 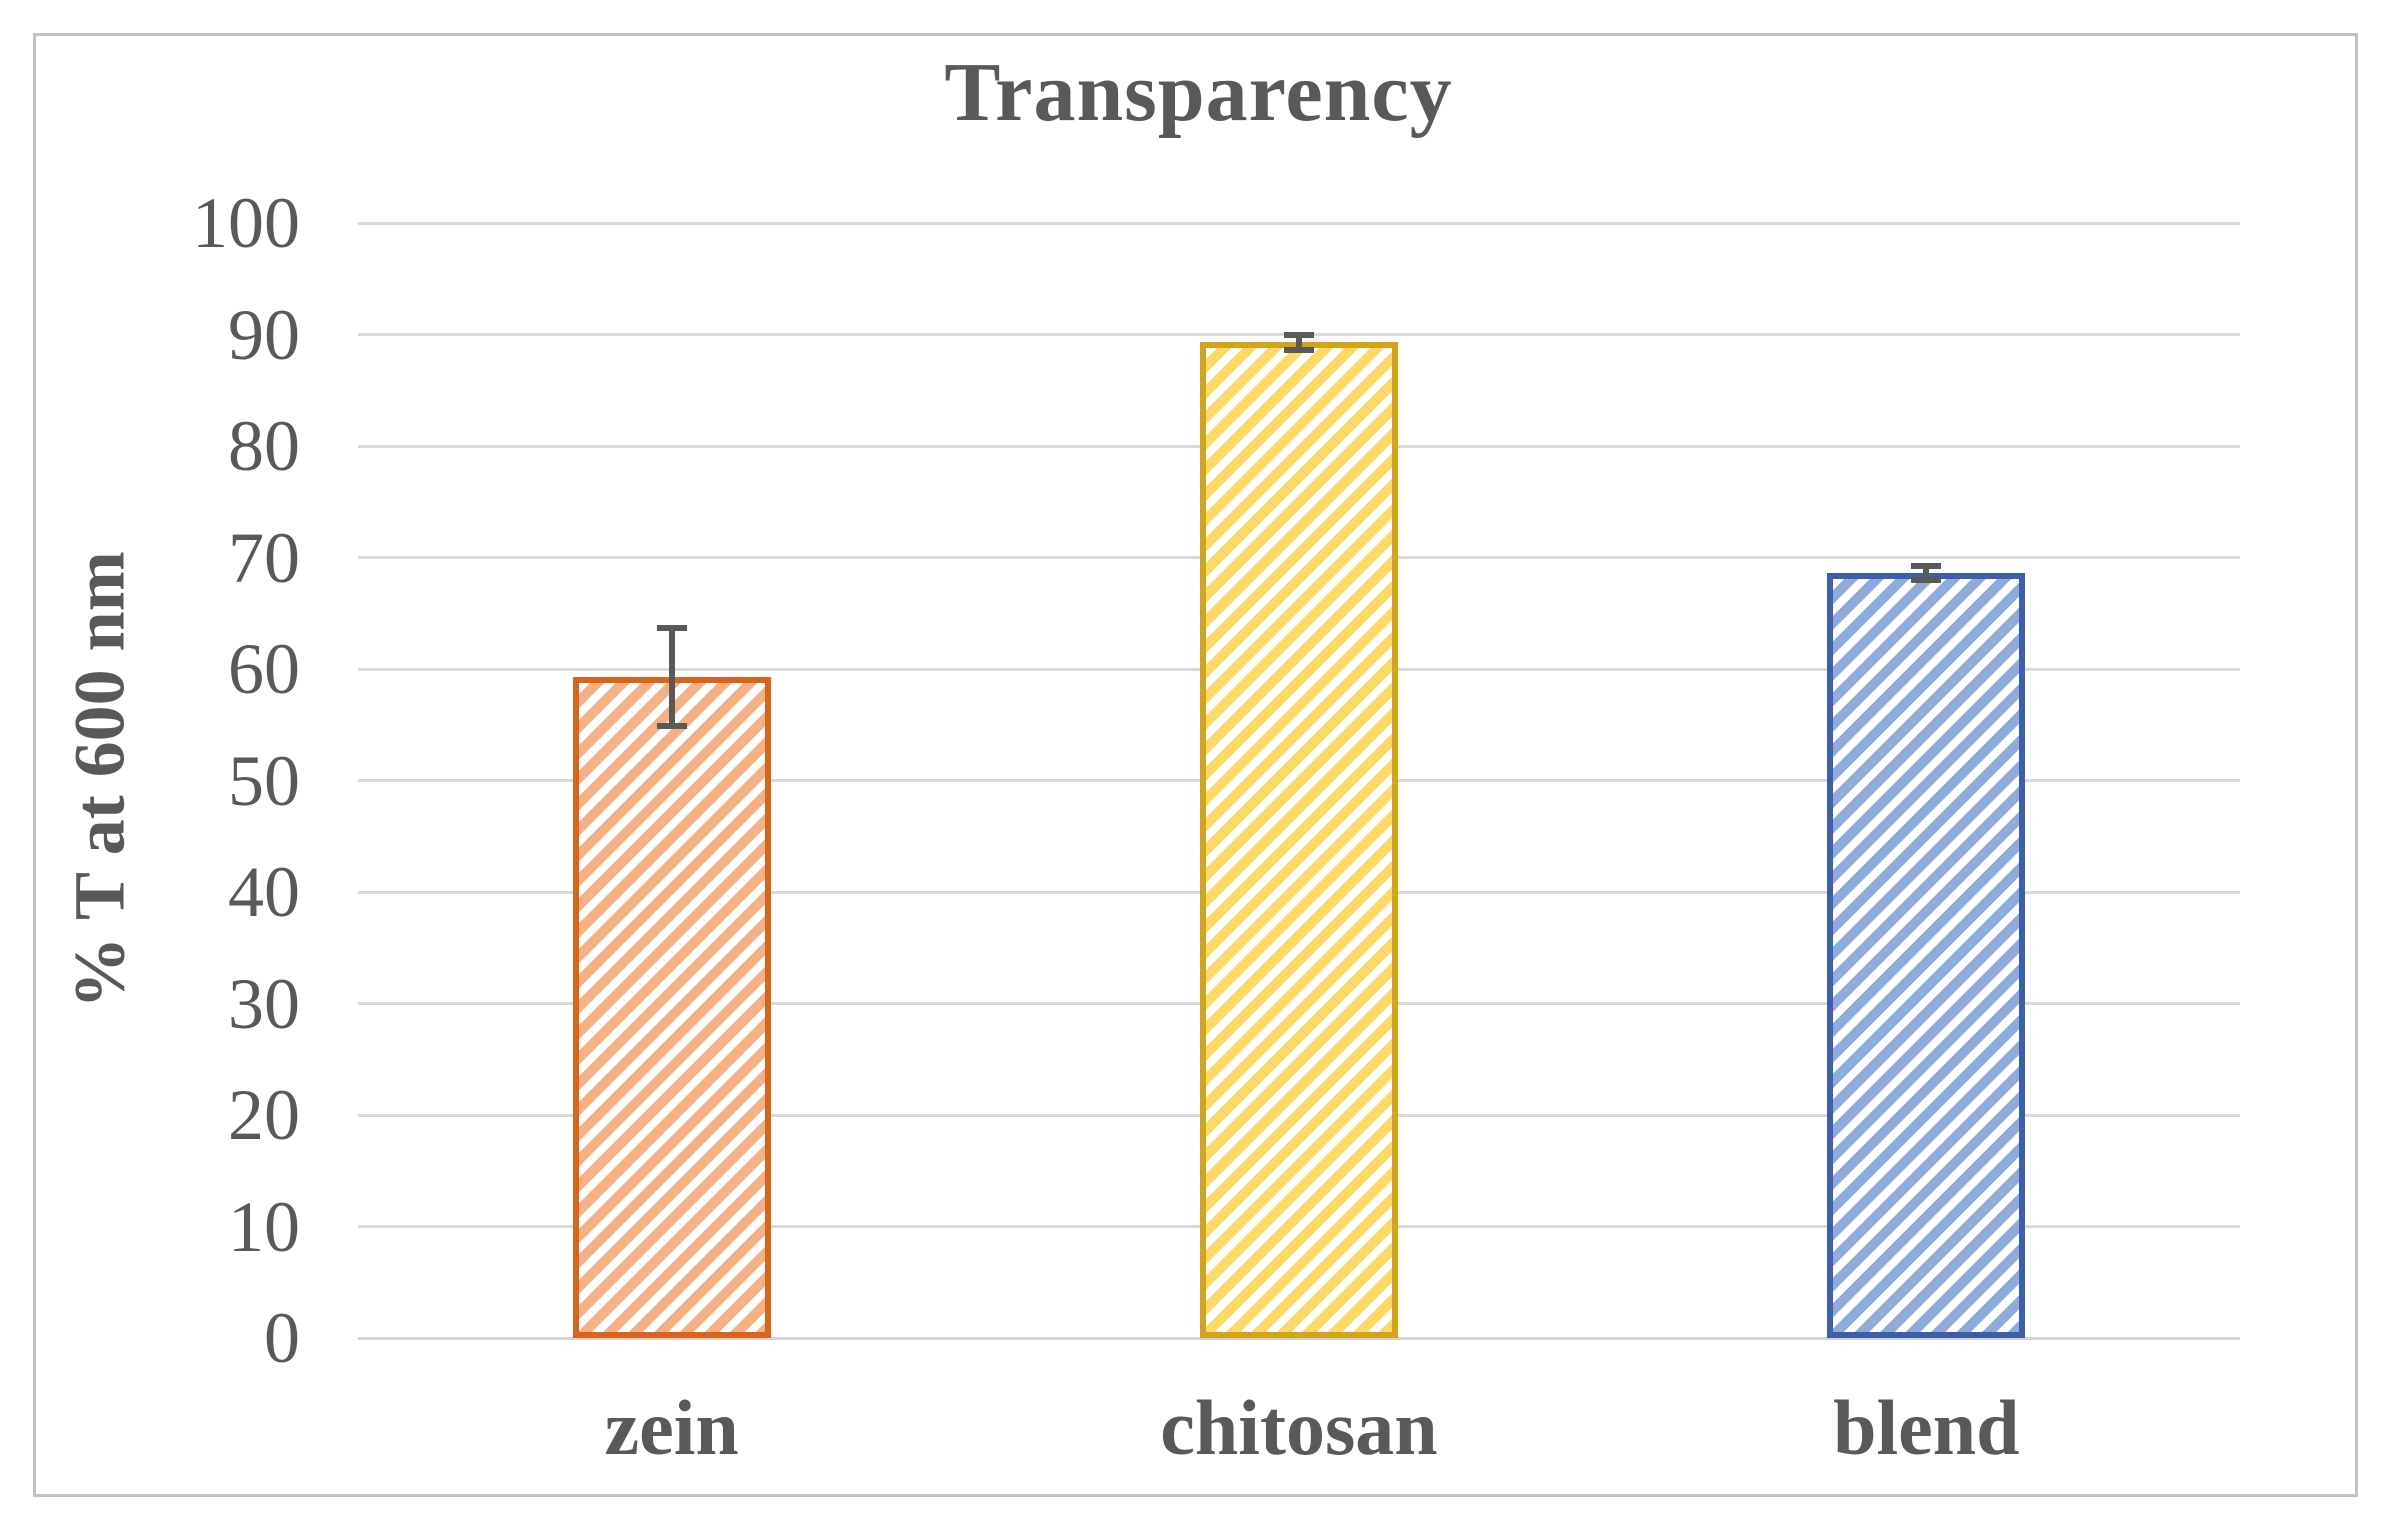 What do you see at coordinates (264, 446) in the screenshot?
I see `y-tick-label-80: 80` at bounding box center [264, 446].